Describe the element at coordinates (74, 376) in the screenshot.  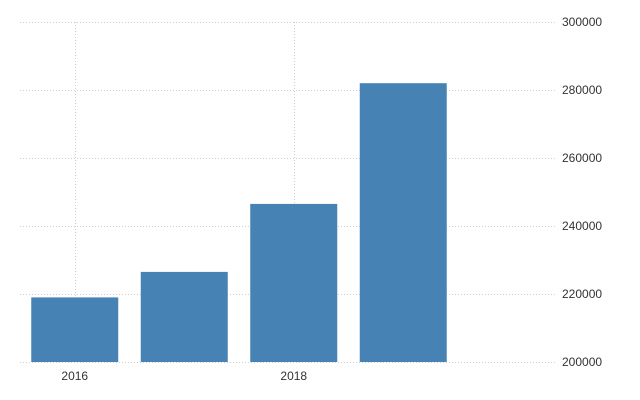
I see `x-tick-label: 2016` at that location.